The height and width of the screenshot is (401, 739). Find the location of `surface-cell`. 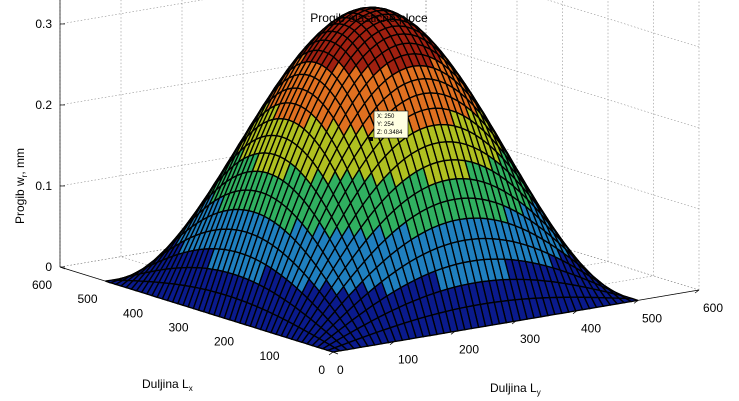

surface-cell is located at coordinates (333, 350).